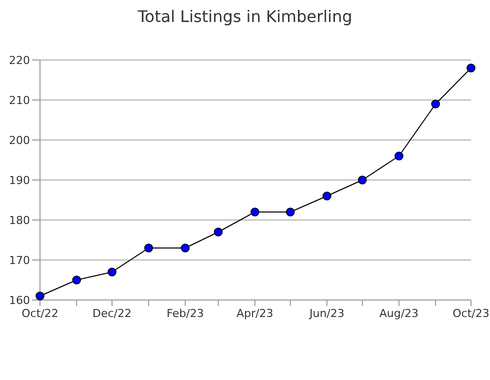 Image resolution: width=490 pixels, height=380 pixels. Describe the element at coordinates (399, 313) in the screenshot. I see `x-tick-label: Aug/23` at that location.